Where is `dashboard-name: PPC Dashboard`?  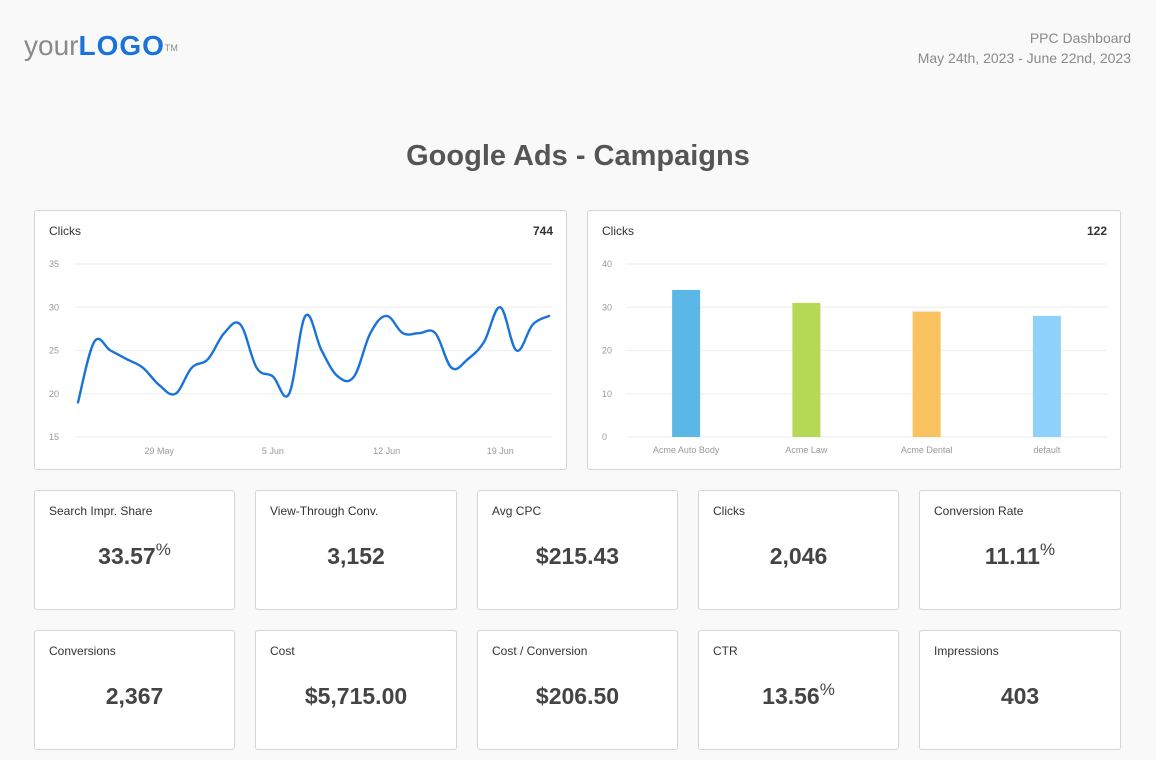
dashboard-name: PPC Dashboard is located at coordinates (1080, 38).